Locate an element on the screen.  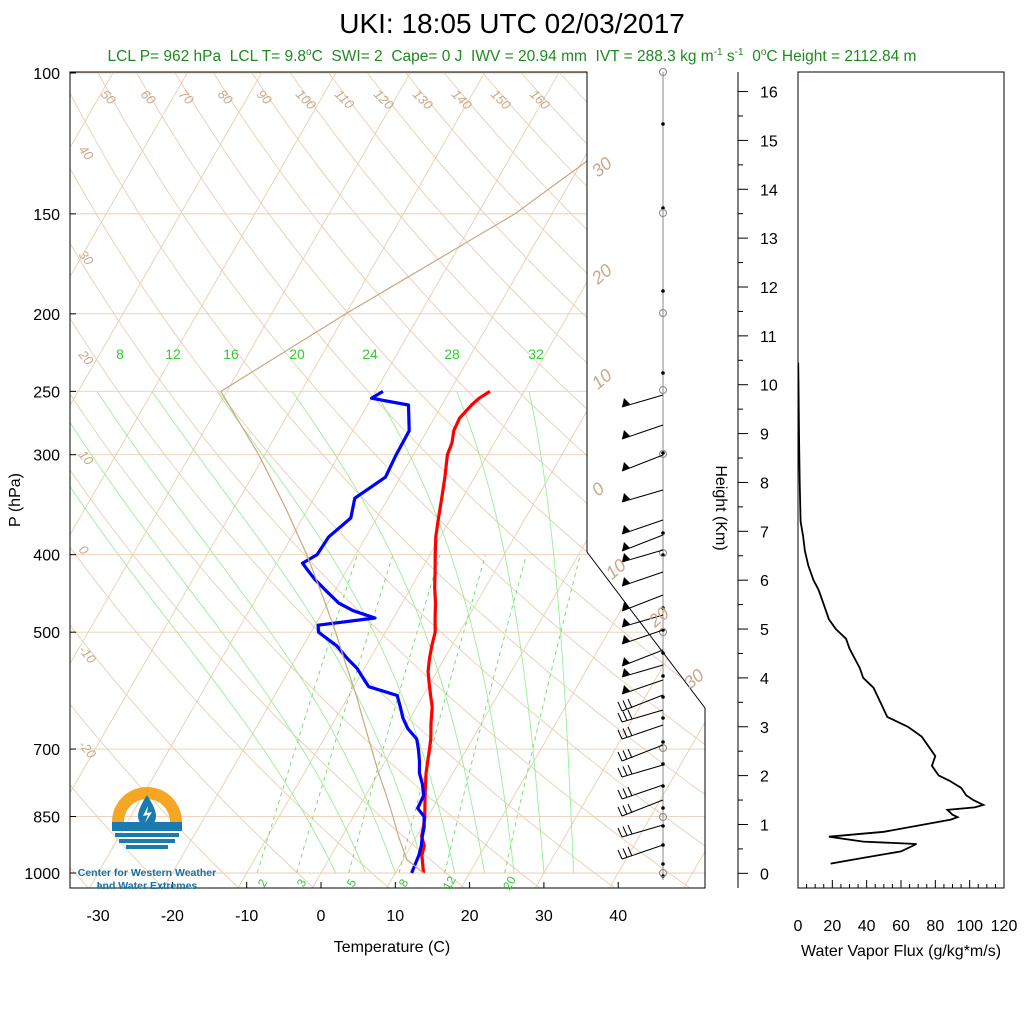
isotherm-label: 130 is located at coordinates (423, 100).